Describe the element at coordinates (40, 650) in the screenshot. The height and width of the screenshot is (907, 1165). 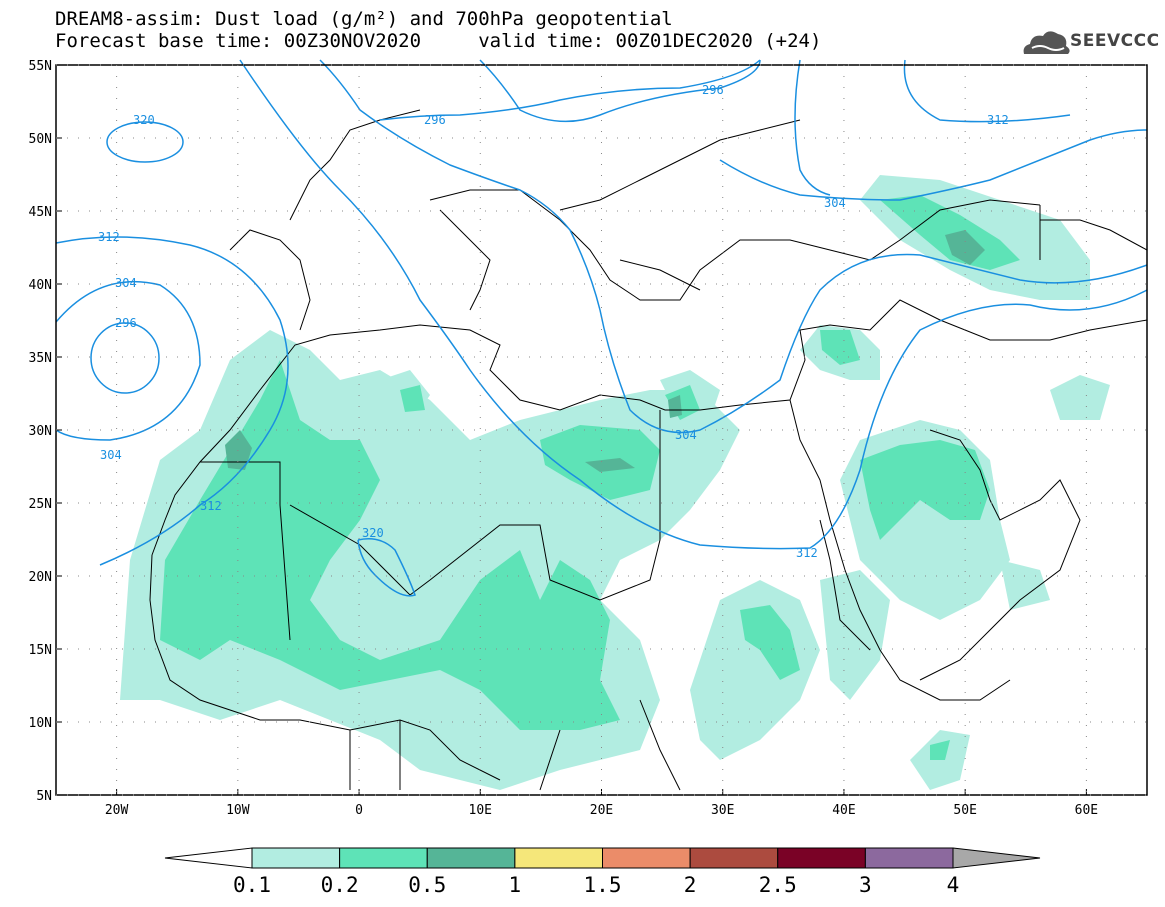
I see `lat-tick-label: 15N` at that location.